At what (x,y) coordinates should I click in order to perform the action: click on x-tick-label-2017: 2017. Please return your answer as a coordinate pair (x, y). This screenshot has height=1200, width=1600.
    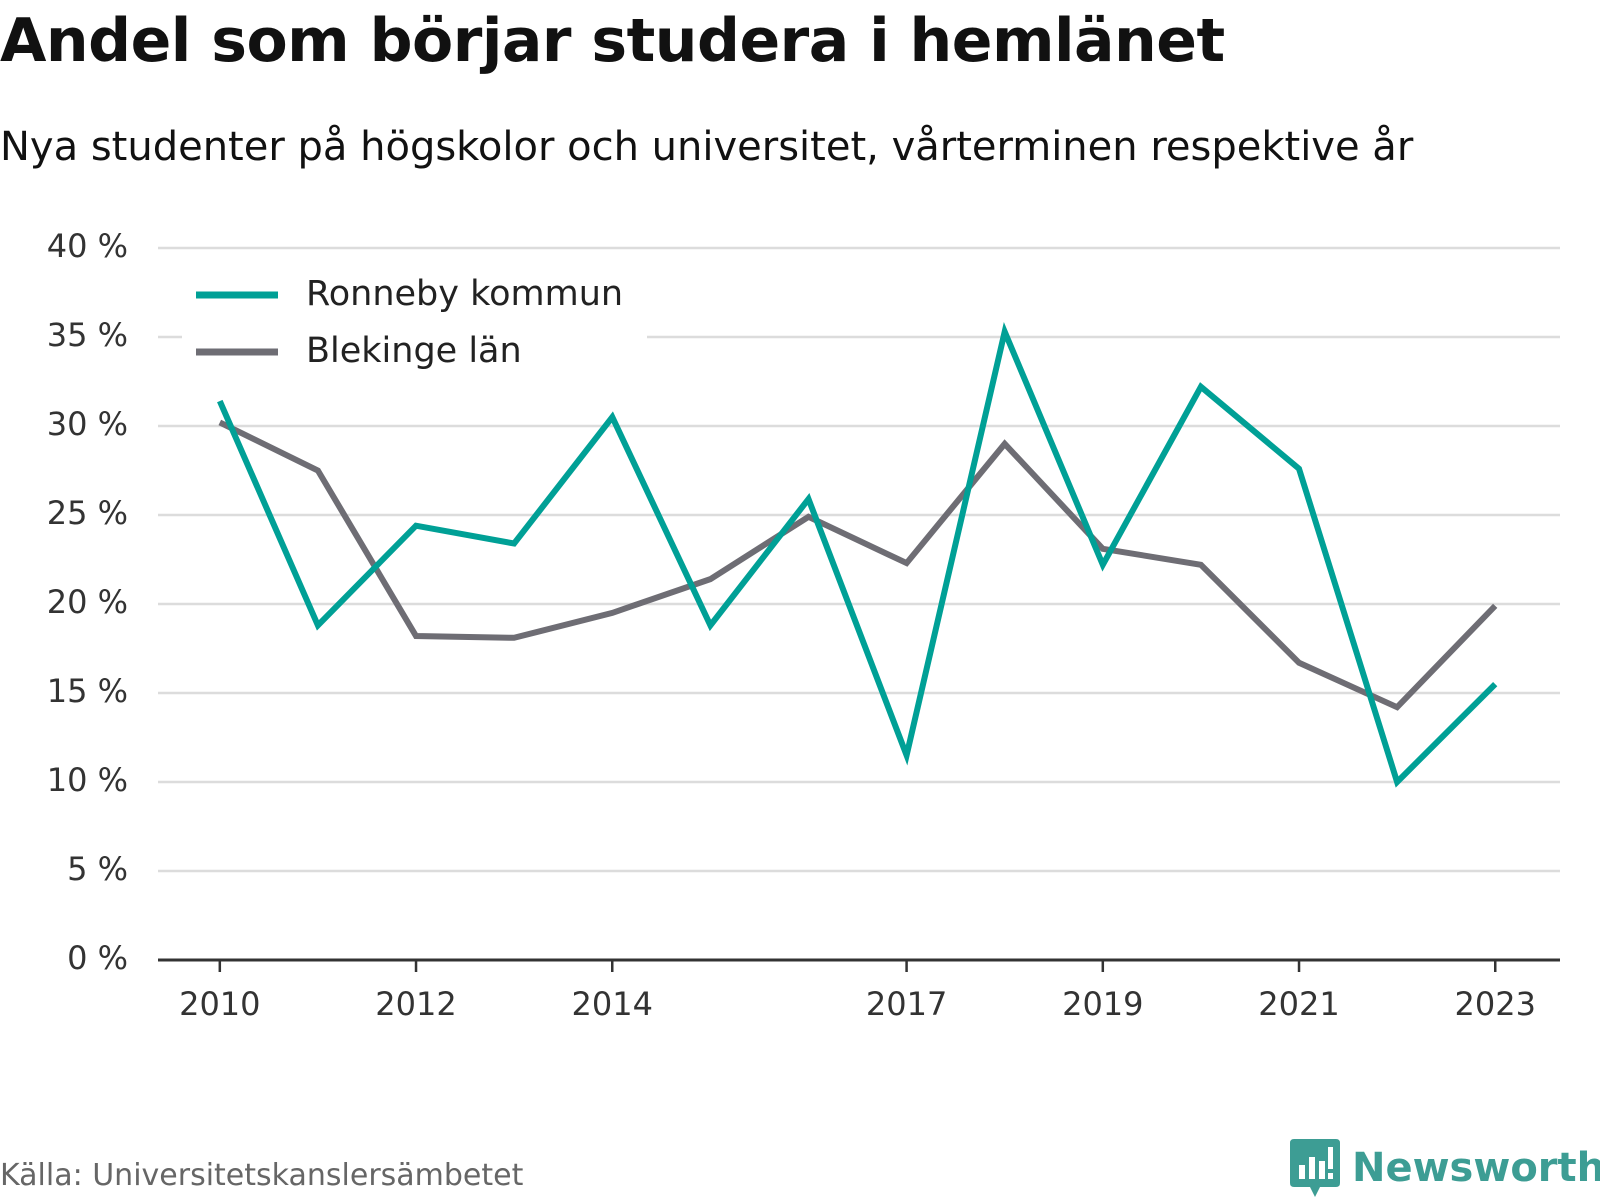
    Looking at the image, I should click on (906, 1004).